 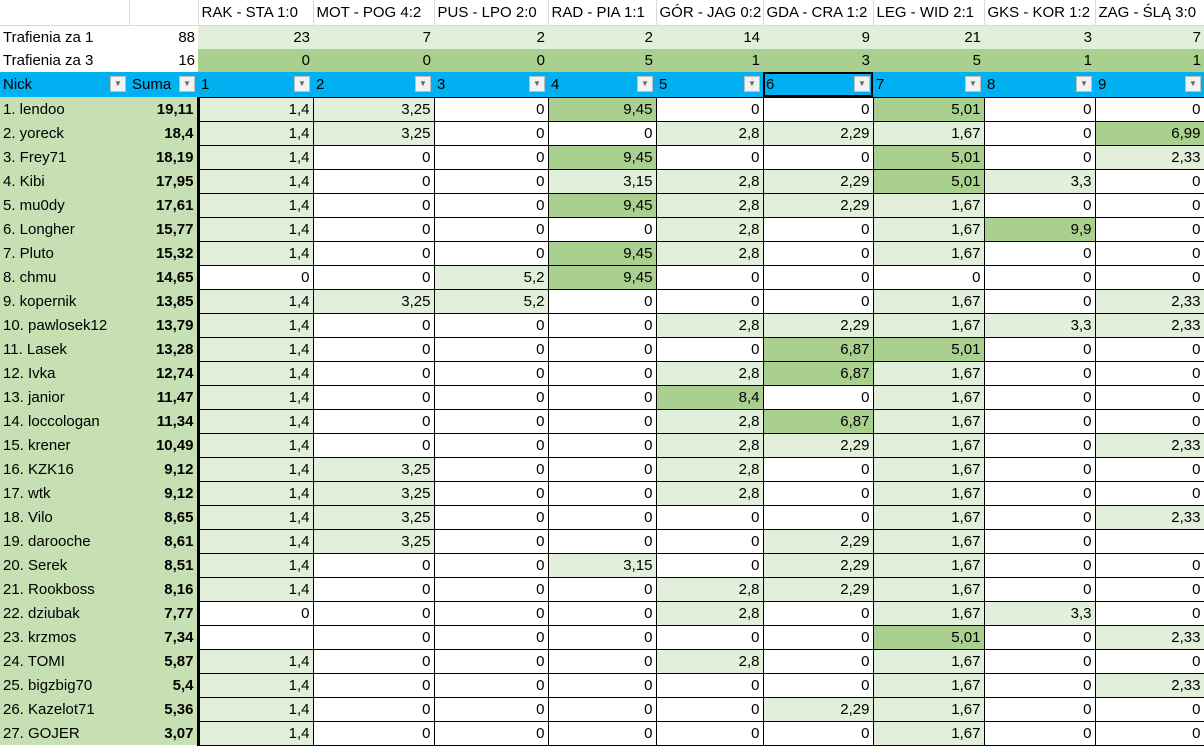 I want to click on hits1-label: Trafienia za 1, so click(x=48, y=37).